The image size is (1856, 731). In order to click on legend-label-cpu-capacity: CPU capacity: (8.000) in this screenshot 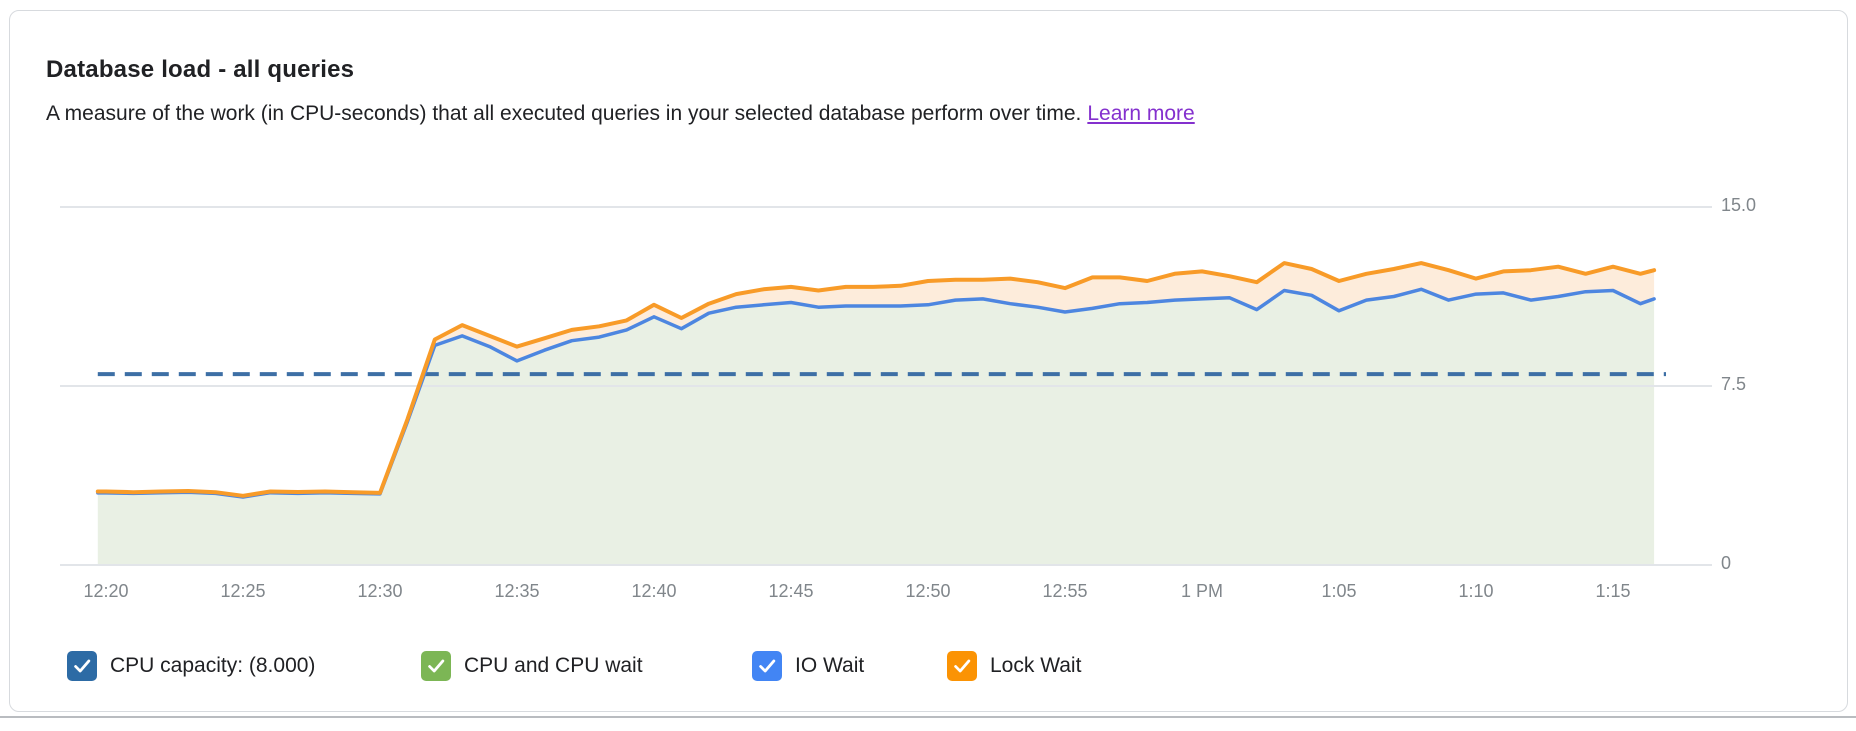, I will do `click(212, 666)`.